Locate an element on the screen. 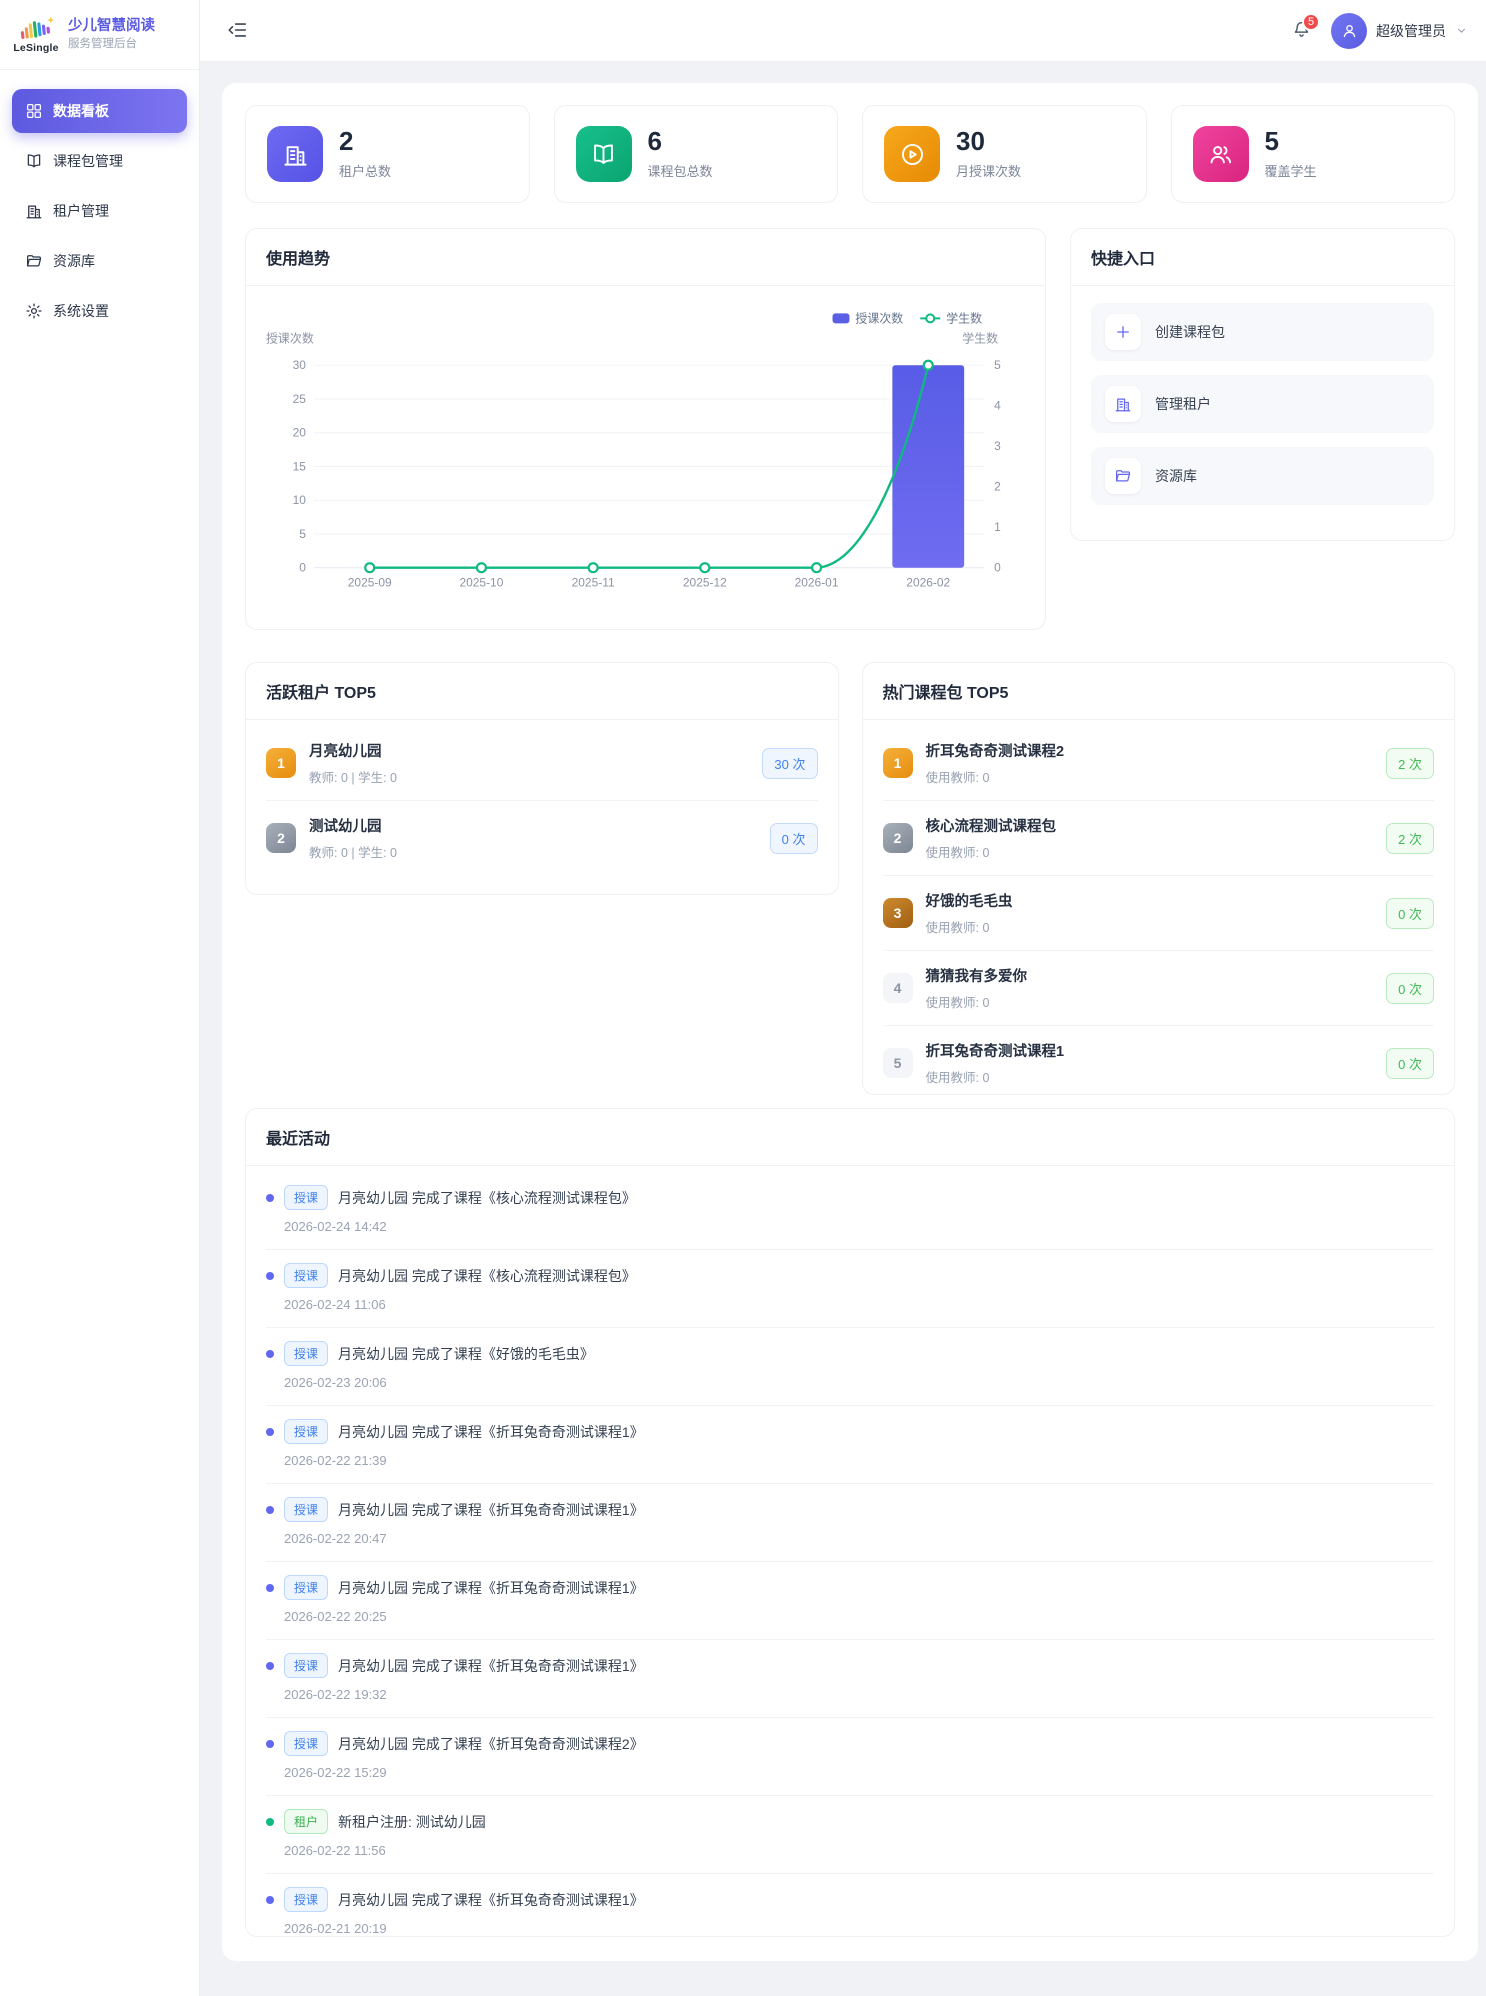 Image resolution: width=1486 pixels, height=1996 pixels. logo-block: LeSingle 少儿智慧阅读 服务管理后台 is located at coordinates (99, 35).